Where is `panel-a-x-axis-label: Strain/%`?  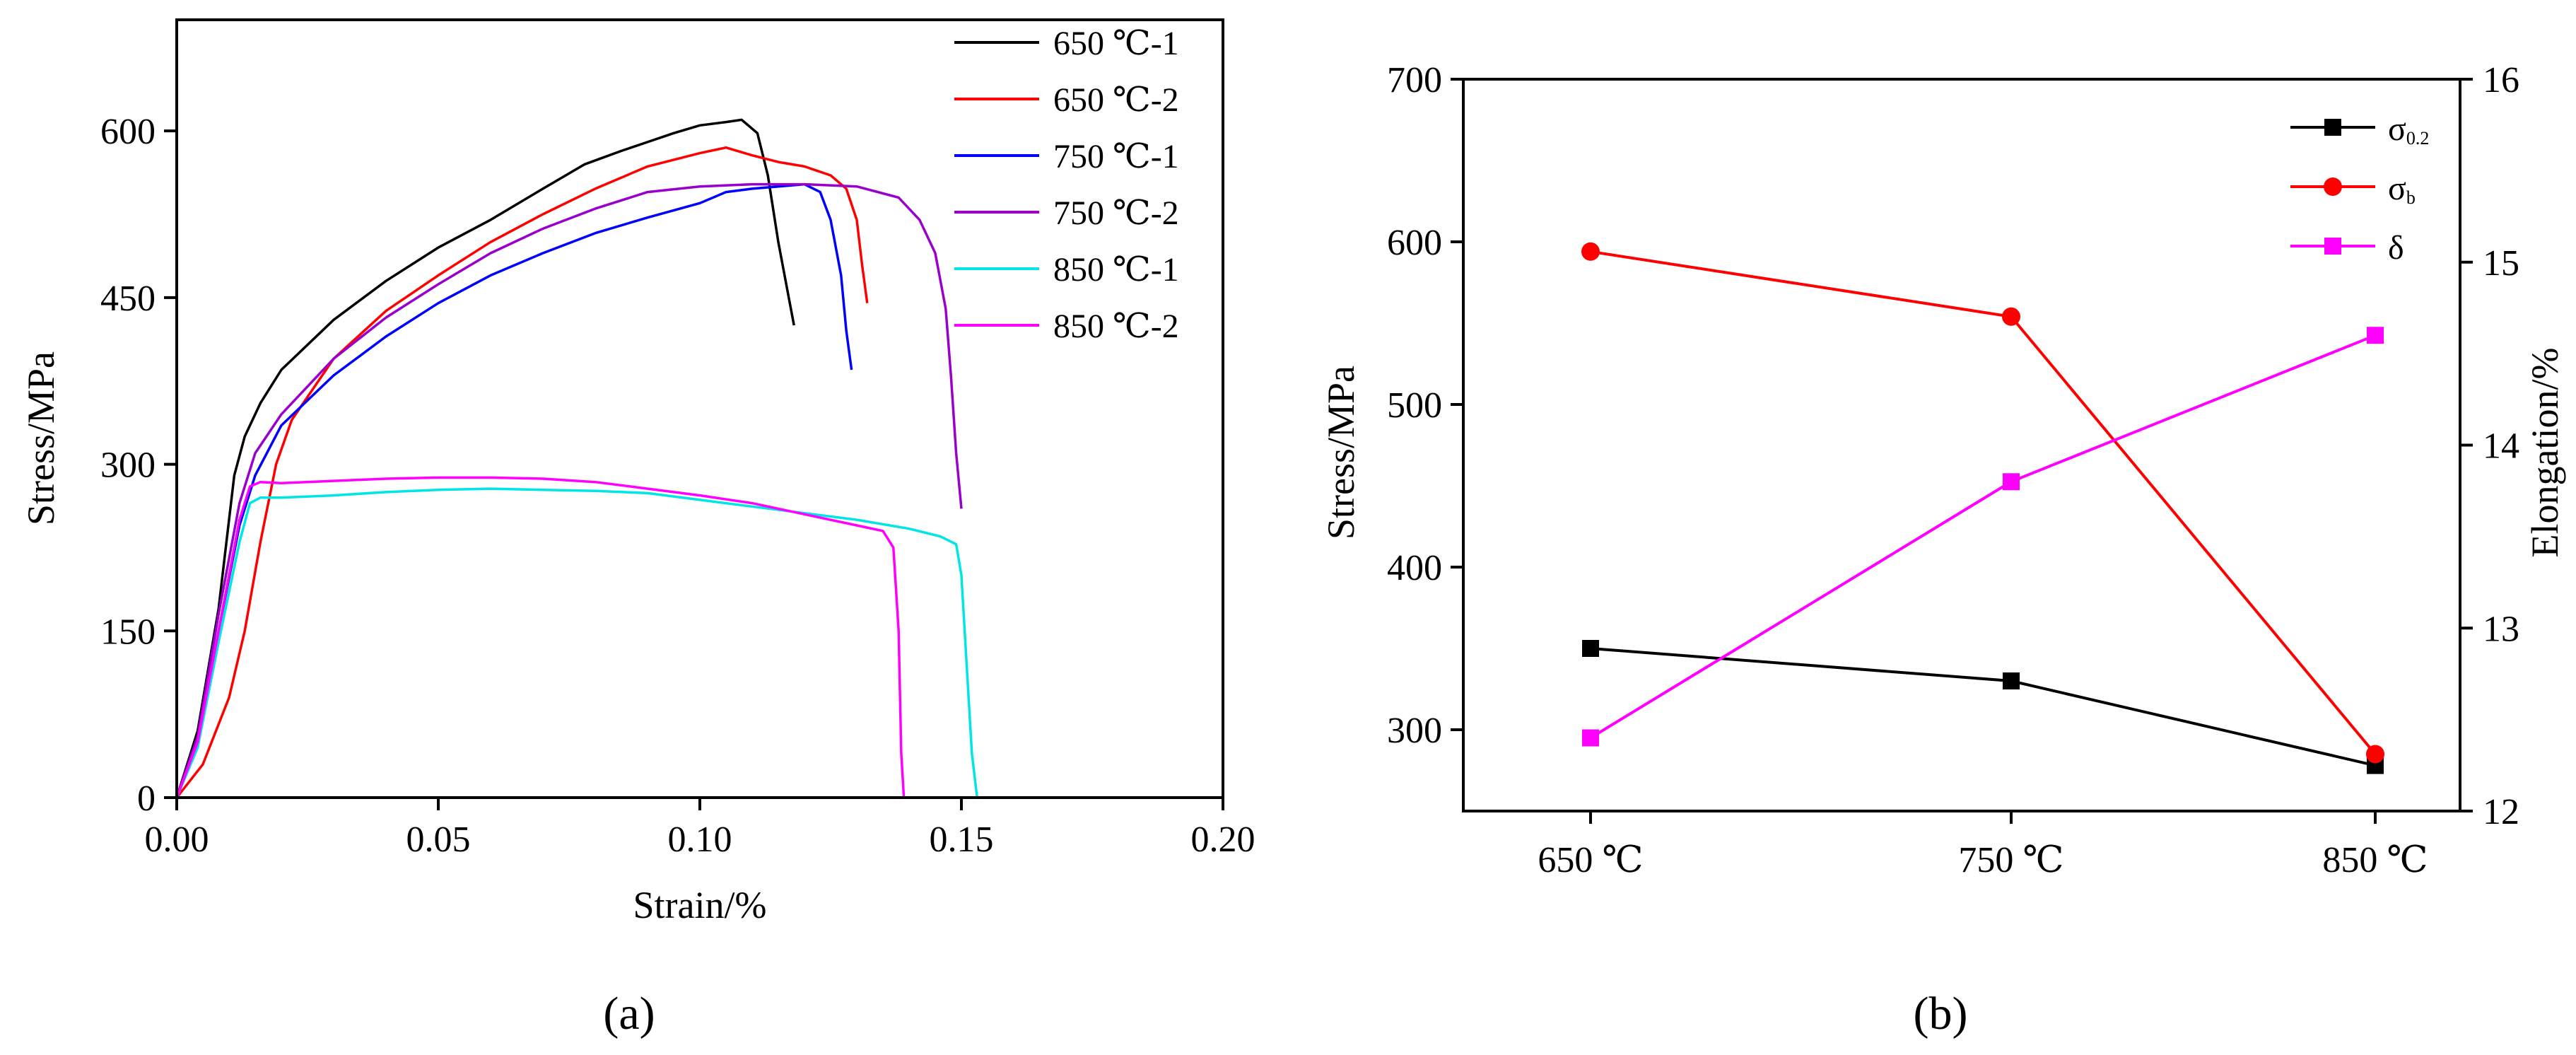
panel-a-x-axis-label: Strain/% is located at coordinates (700, 905).